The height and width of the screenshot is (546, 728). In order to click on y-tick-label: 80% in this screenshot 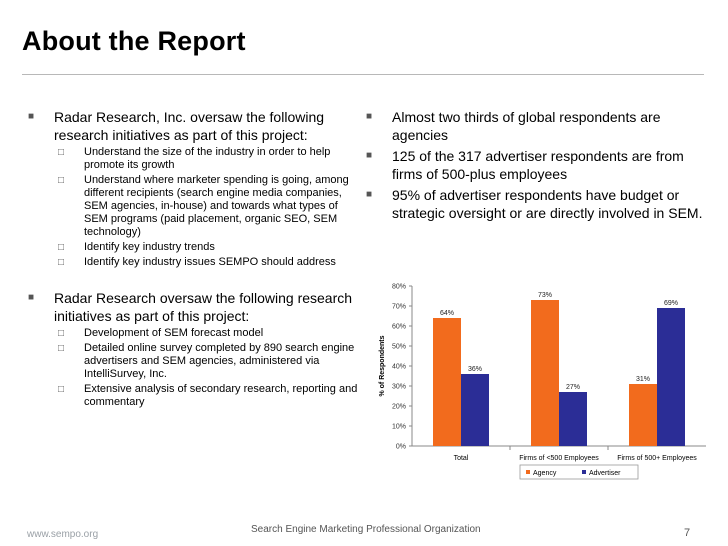, I will do `click(399, 287)`.